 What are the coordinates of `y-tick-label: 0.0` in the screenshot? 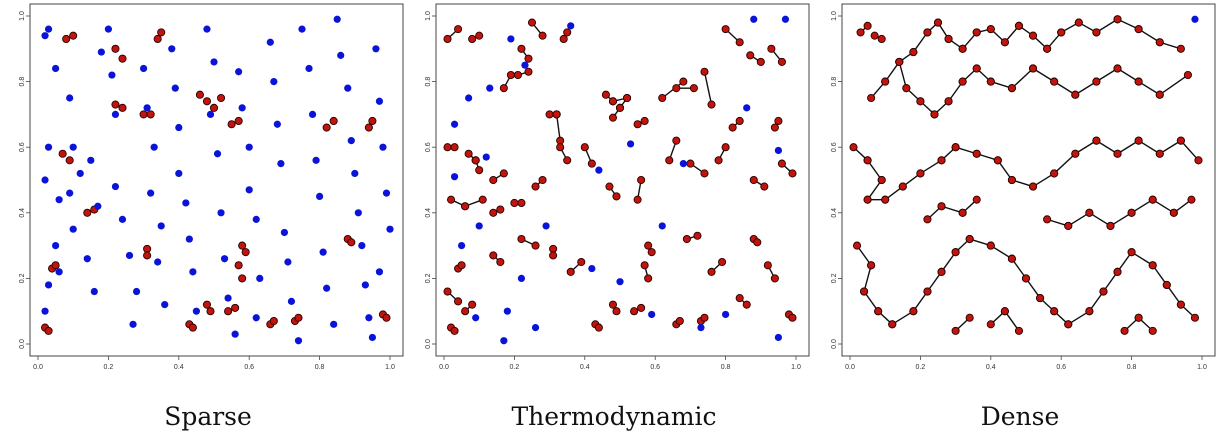 It's located at (428, 344).